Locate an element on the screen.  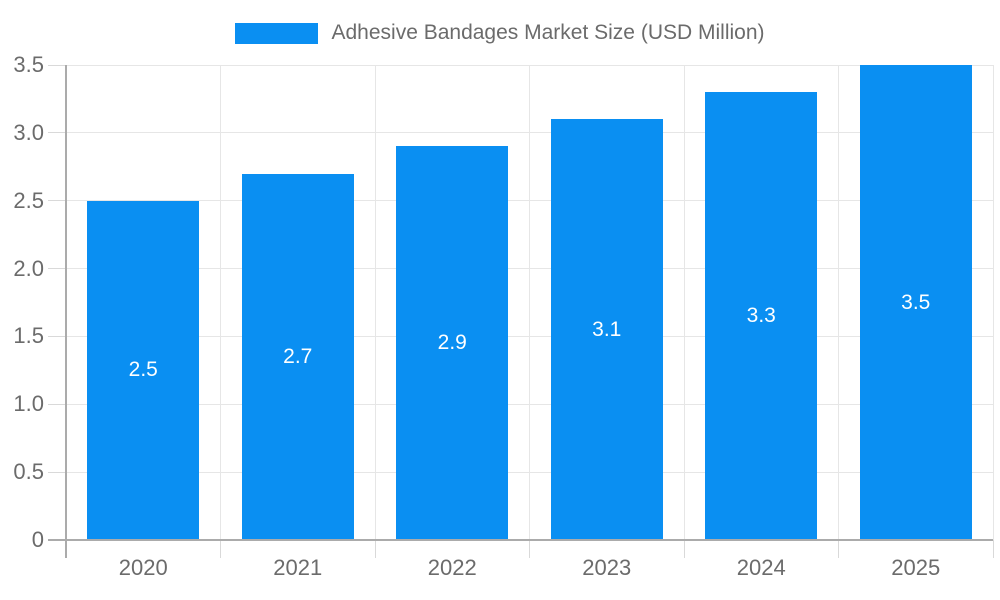
x-axis-line is located at coordinates (520, 540).